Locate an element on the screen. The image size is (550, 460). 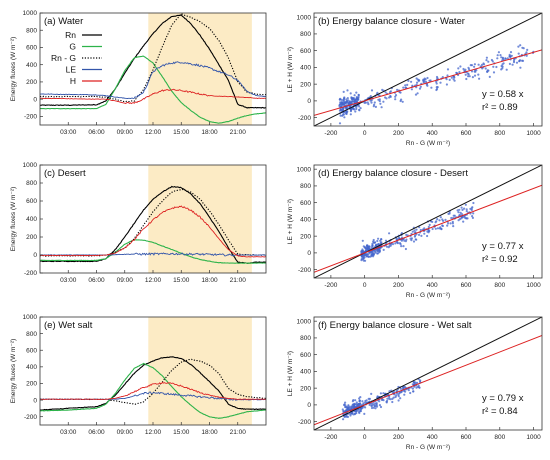
r-squared: r² = 0.89 is located at coordinates (500, 107).